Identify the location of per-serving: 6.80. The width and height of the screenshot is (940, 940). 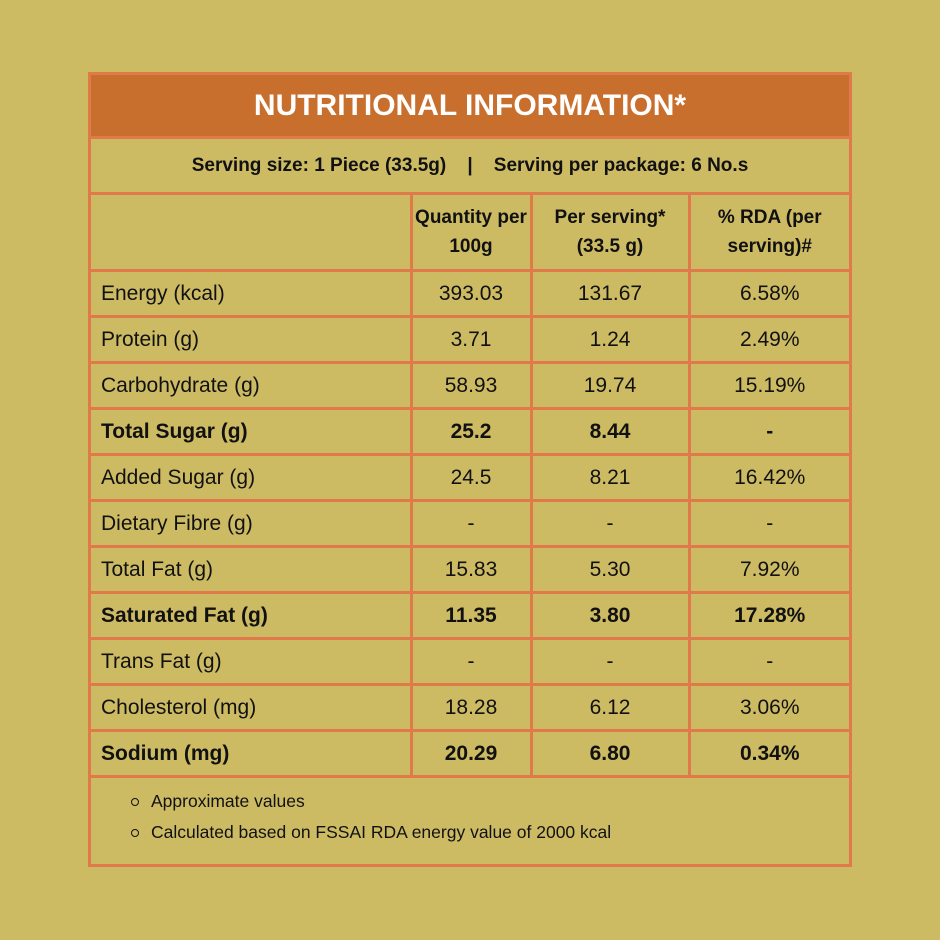
(610, 753).